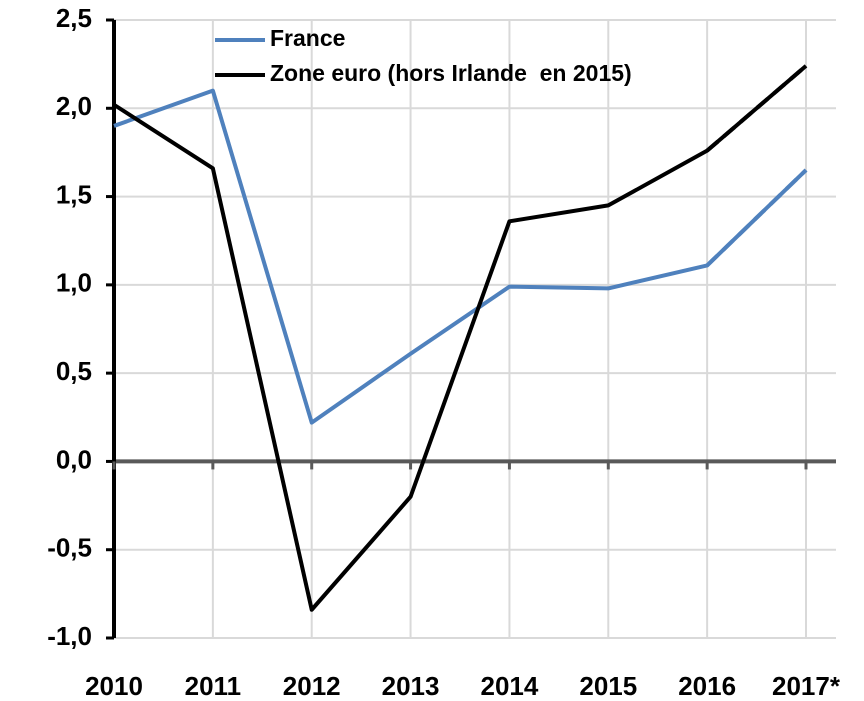 This screenshot has width=864, height=701. I want to click on x-tick-label: 2013, so click(411, 686).